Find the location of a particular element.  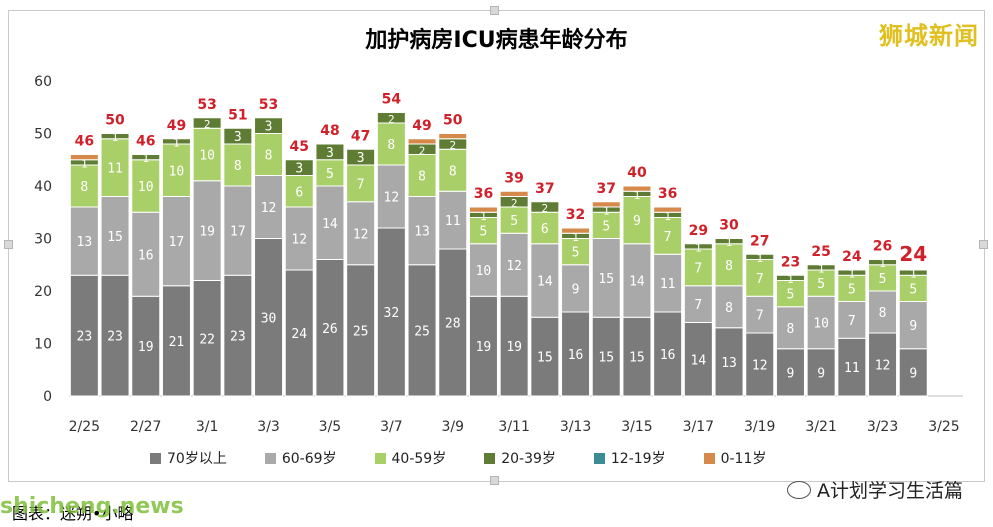

bar-value-label: 9 is located at coordinates (791, 373).